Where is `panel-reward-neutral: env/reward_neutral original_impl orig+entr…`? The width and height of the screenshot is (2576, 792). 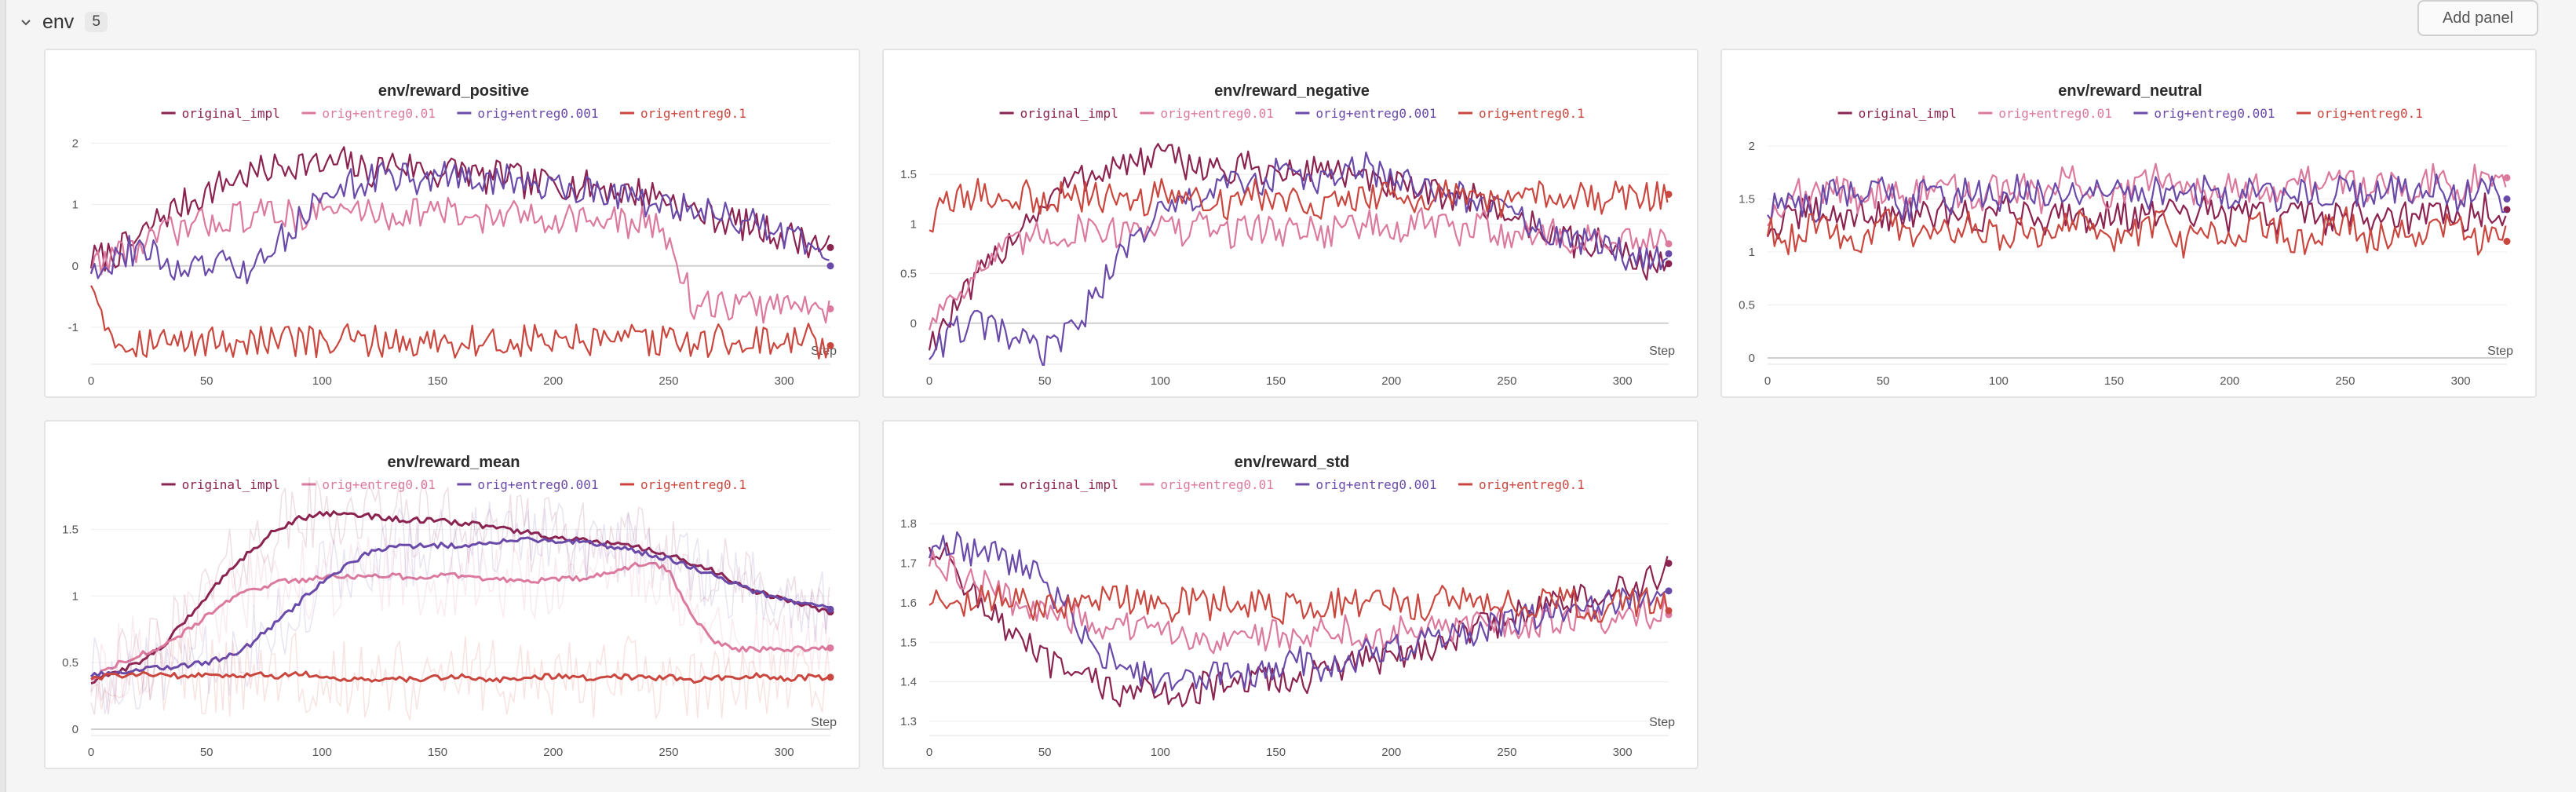
panel-reward-neutral: env/reward_neutral original_impl orig+entr… is located at coordinates (2128, 224).